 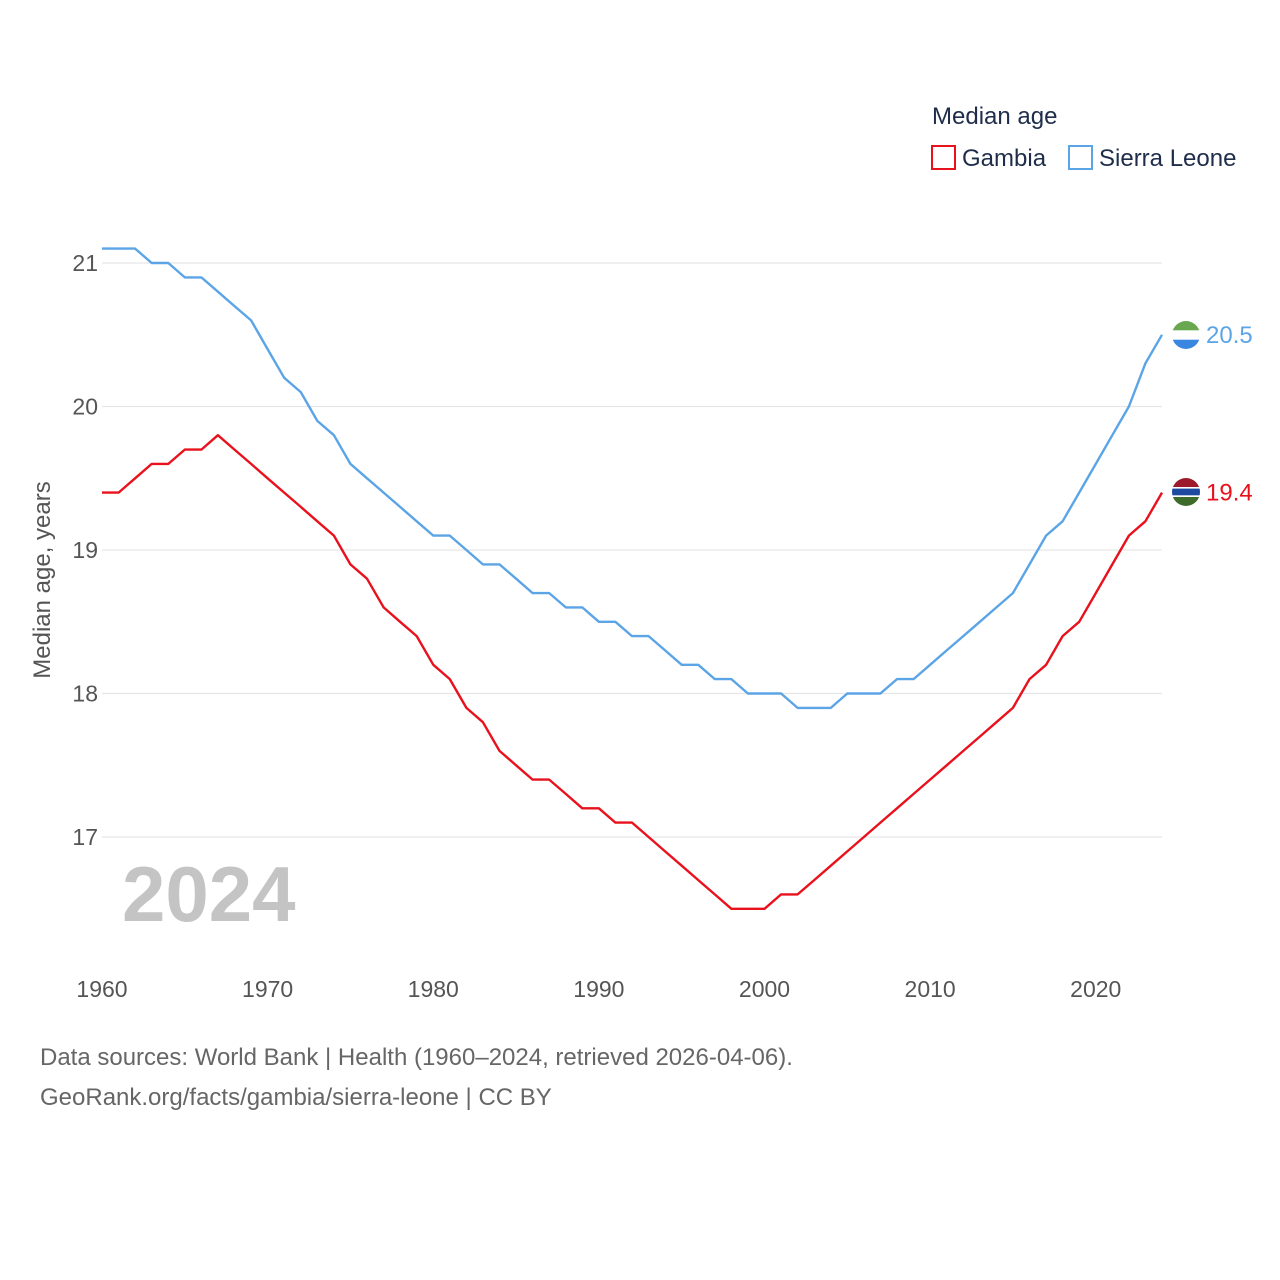 I want to click on legend-swatch-sierra-leone, so click(x=1080, y=157).